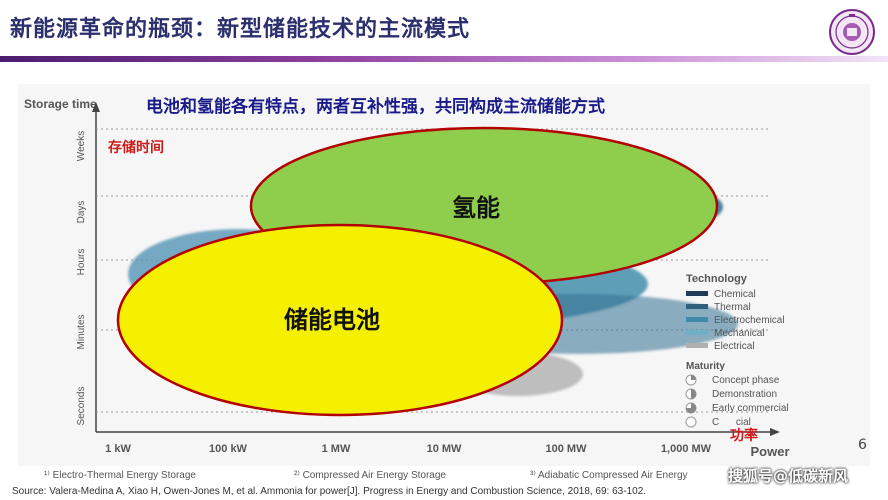 The width and height of the screenshot is (888, 500). What do you see at coordinates (686, 449) in the screenshot?
I see `x-tick-1000mw: 1,000 MW` at bounding box center [686, 449].